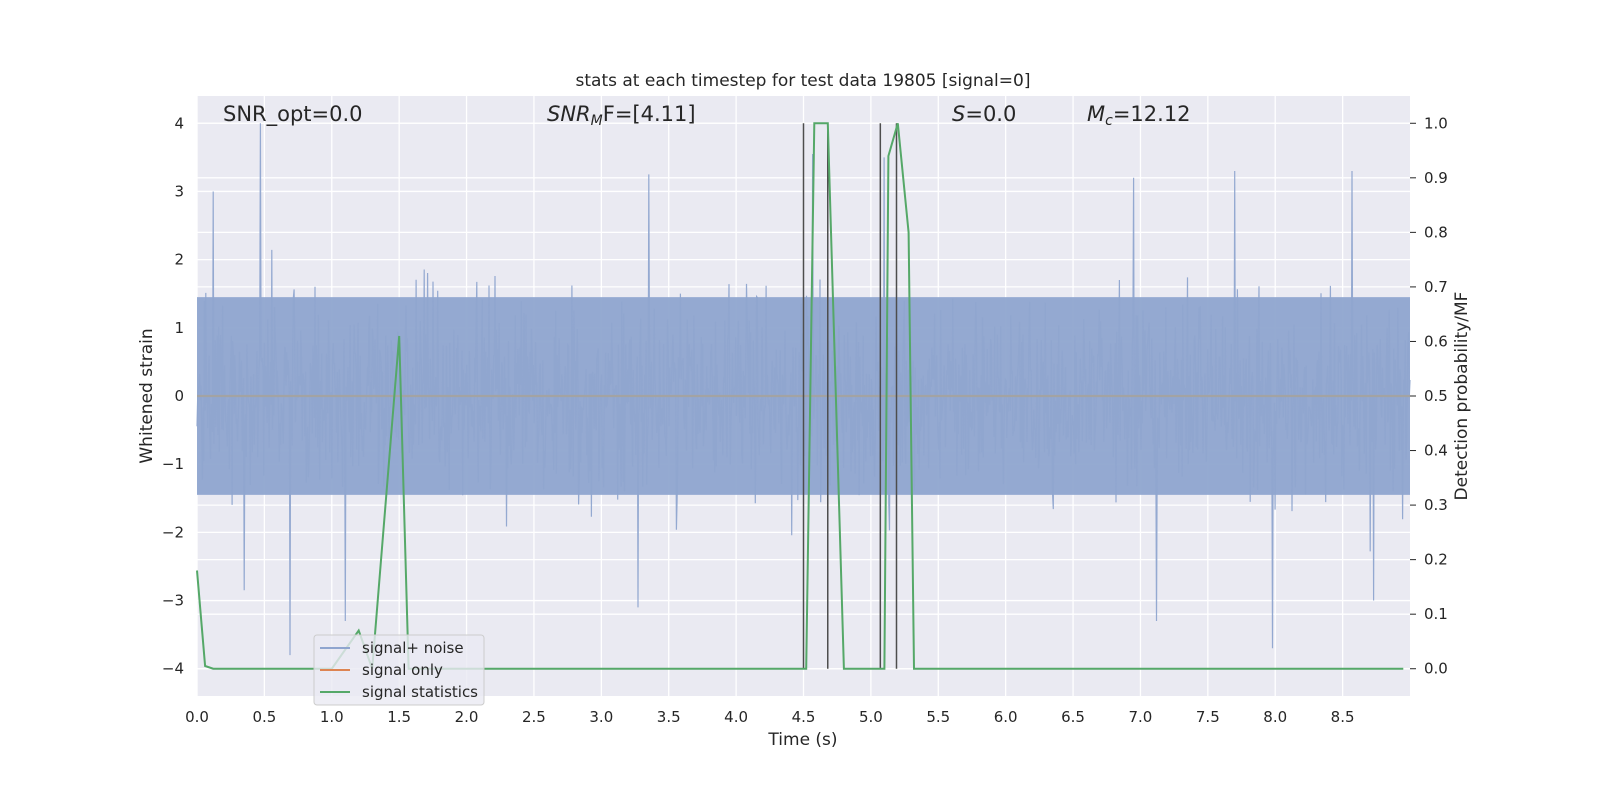 The height and width of the screenshot is (800, 1600). Describe the element at coordinates (1436, 123) in the screenshot. I see `y-right-tick-label: 1.0` at that location.